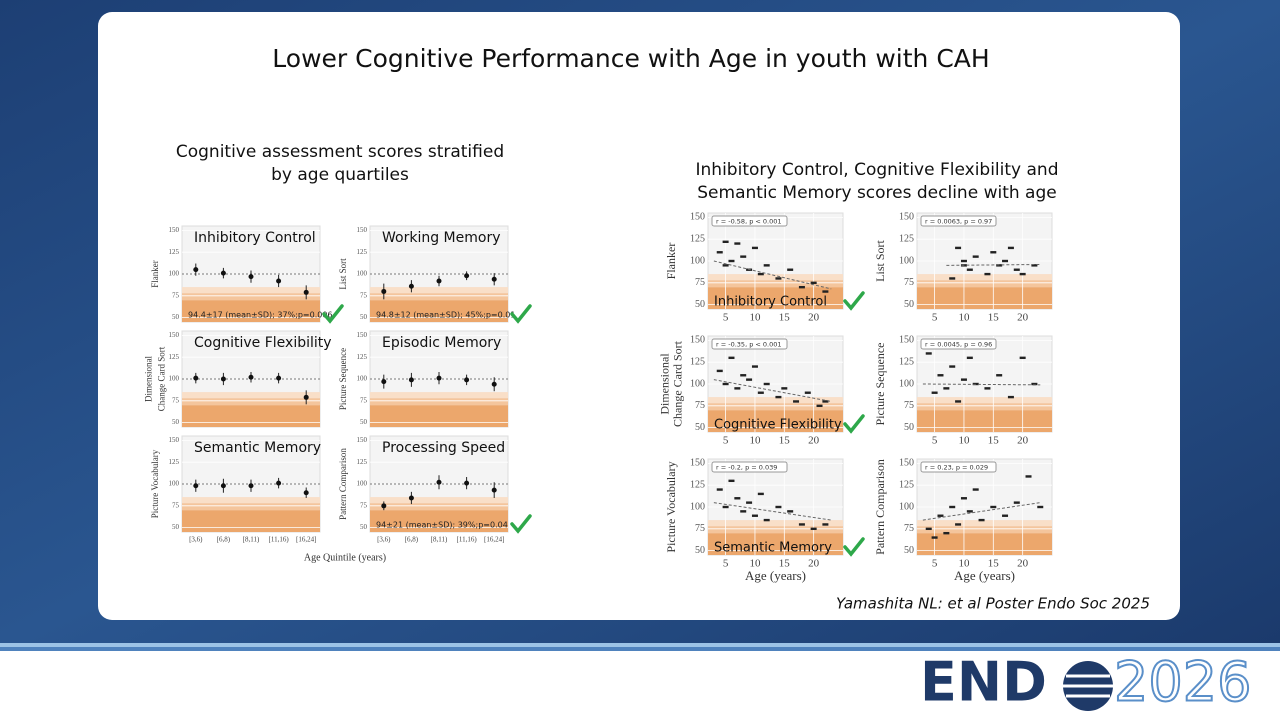 This screenshot has height=724, width=1280. What do you see at coordinates (443, 448) in the screenshot?
I see `panel-title: Processing Speed` at bounding box center [443, 448].